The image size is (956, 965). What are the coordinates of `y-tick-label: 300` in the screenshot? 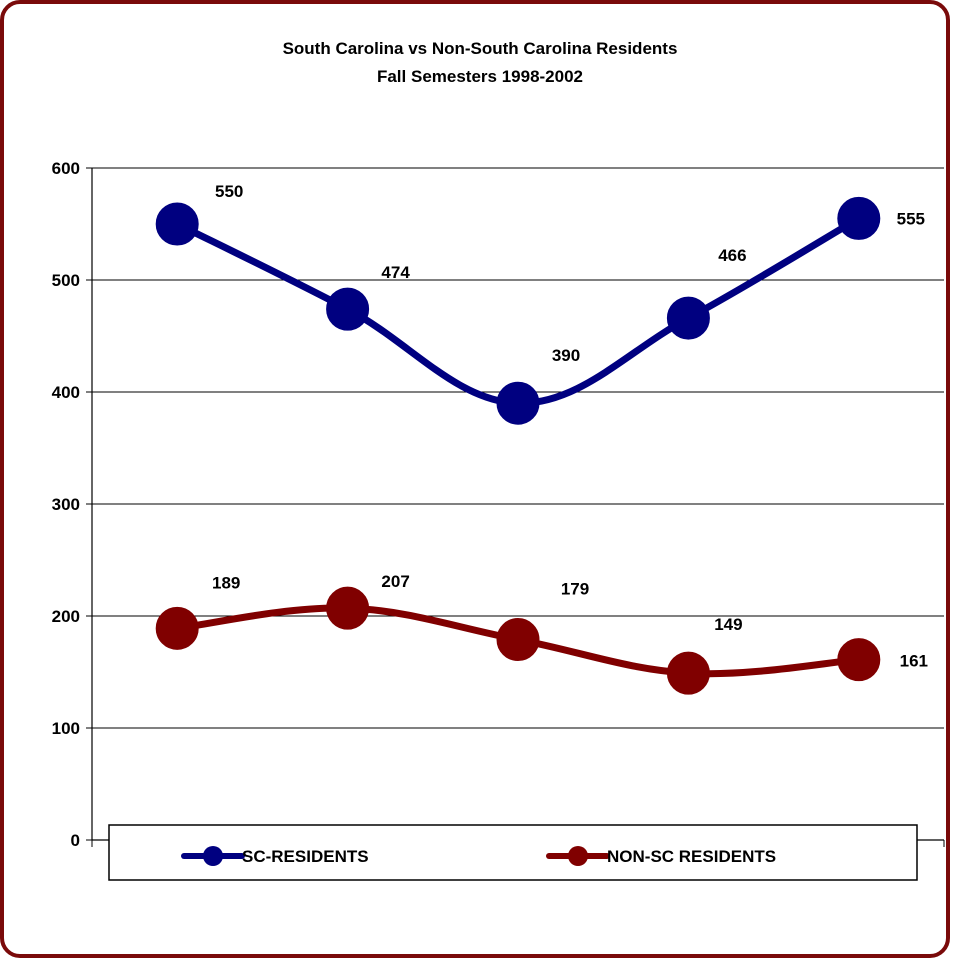 It's located at (66, 504).